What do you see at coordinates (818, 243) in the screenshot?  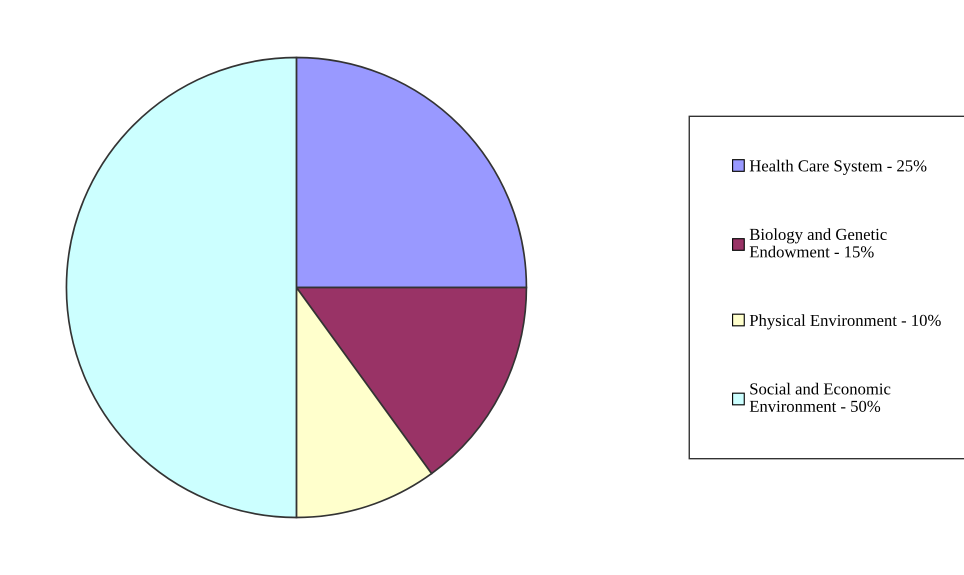 I see `legend-label: Biology and Genetic Endowment - 15%` at bounding box center [818, 243].